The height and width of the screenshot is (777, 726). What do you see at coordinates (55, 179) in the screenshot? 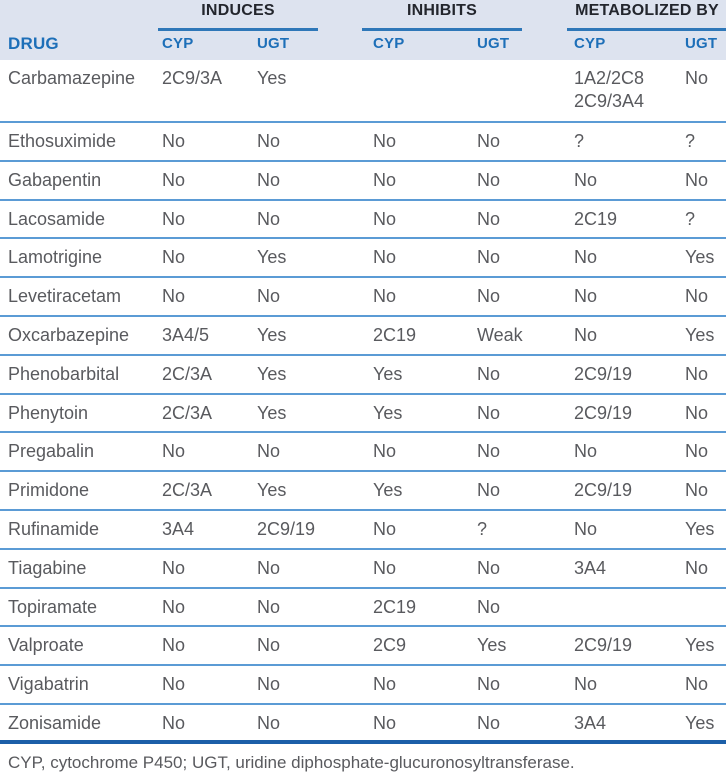
I see `drug-name: Gabapentin` at bounding box center [55, 179].